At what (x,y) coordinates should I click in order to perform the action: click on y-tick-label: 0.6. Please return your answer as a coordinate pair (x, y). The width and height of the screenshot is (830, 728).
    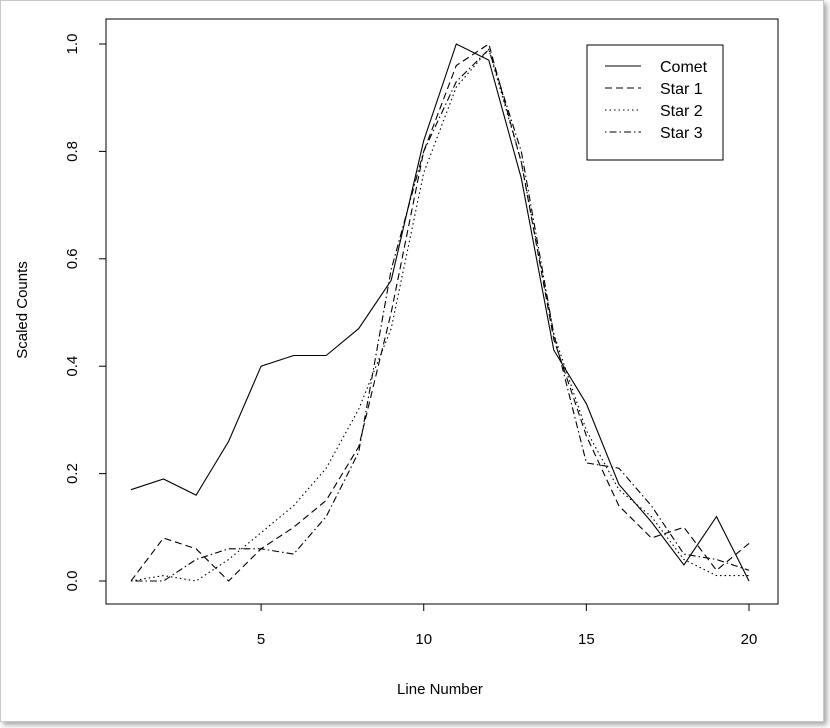
    Looking at the image, I should click on (72, 258).